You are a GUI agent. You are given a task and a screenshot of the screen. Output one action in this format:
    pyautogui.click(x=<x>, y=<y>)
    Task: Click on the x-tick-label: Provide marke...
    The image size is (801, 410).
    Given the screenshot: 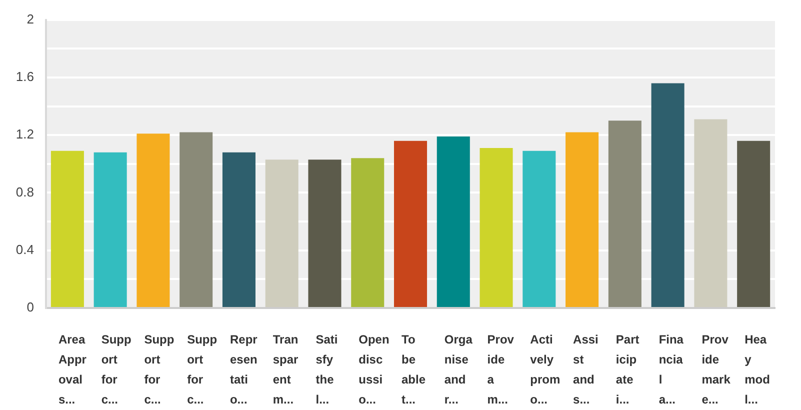 What is the action you would take?
    pyautogui.click(x=716, y=369)
    